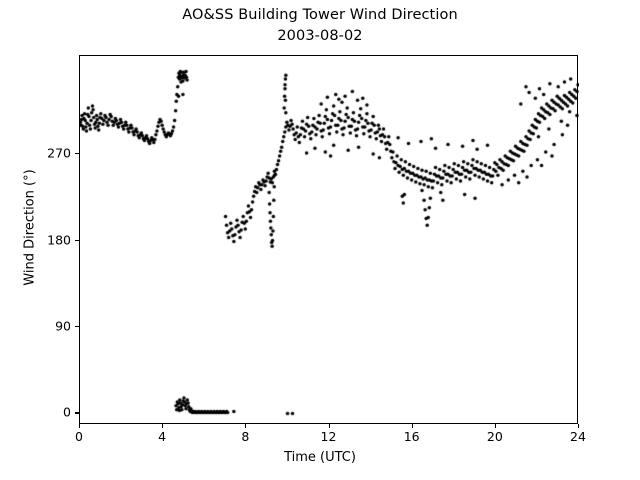 Image resolution: width=640 pixels, height=480 pixels. Describe the element at coordinates (245, 436) in the screenshot. I see `x-tick-label: 8` at that location.